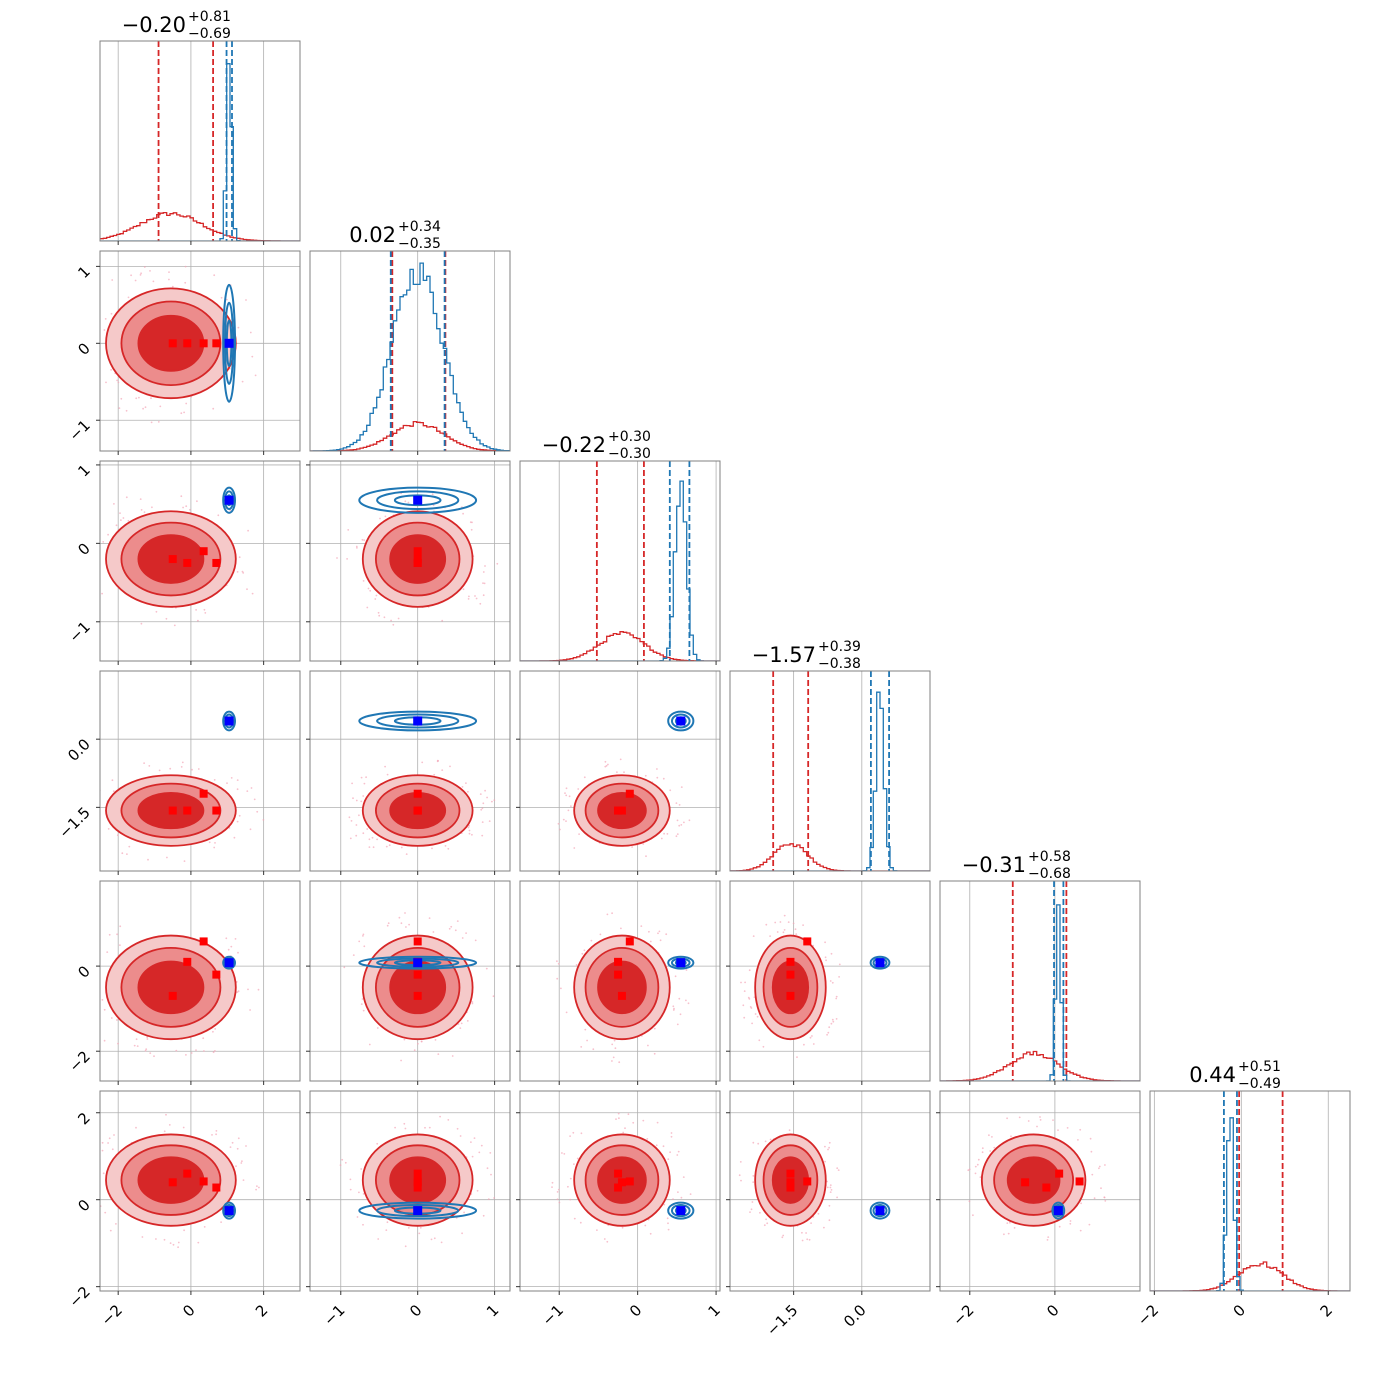  What do you see at coordinates (855, 1316) in the screenshot?
I see `x-tick-label: 0.0` at bounding box center [855, 1316].